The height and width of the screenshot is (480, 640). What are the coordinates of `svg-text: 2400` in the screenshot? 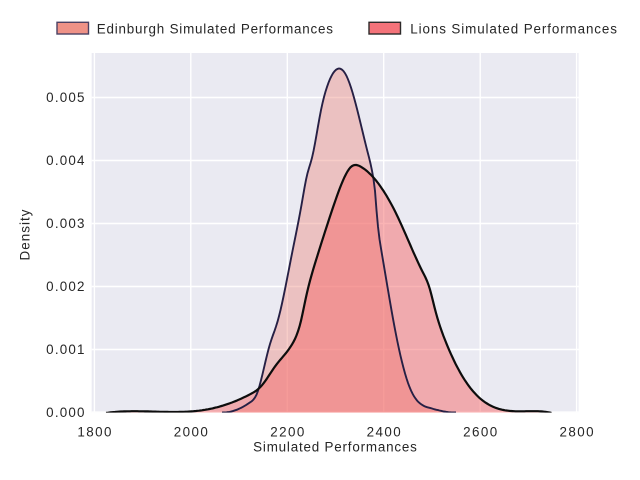 It's located at (384, 432).